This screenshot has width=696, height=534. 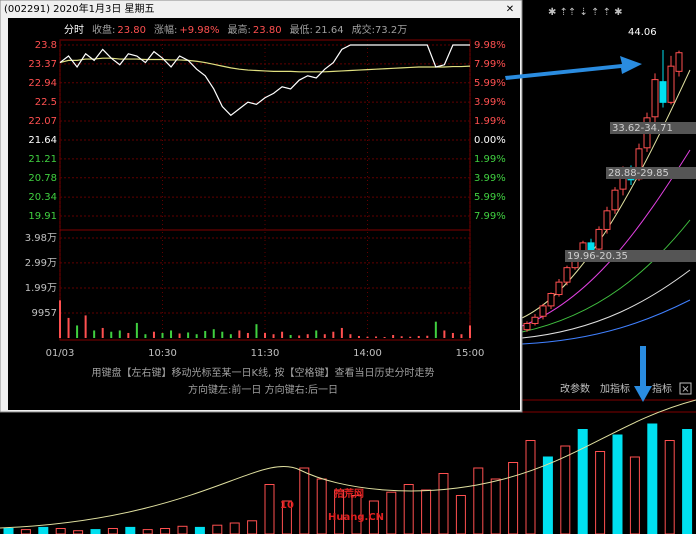 What do you see at coordinates (46, 45) in the screenshot?
I see `y-tick-label: 23.8` at bounding box center [46, 45].